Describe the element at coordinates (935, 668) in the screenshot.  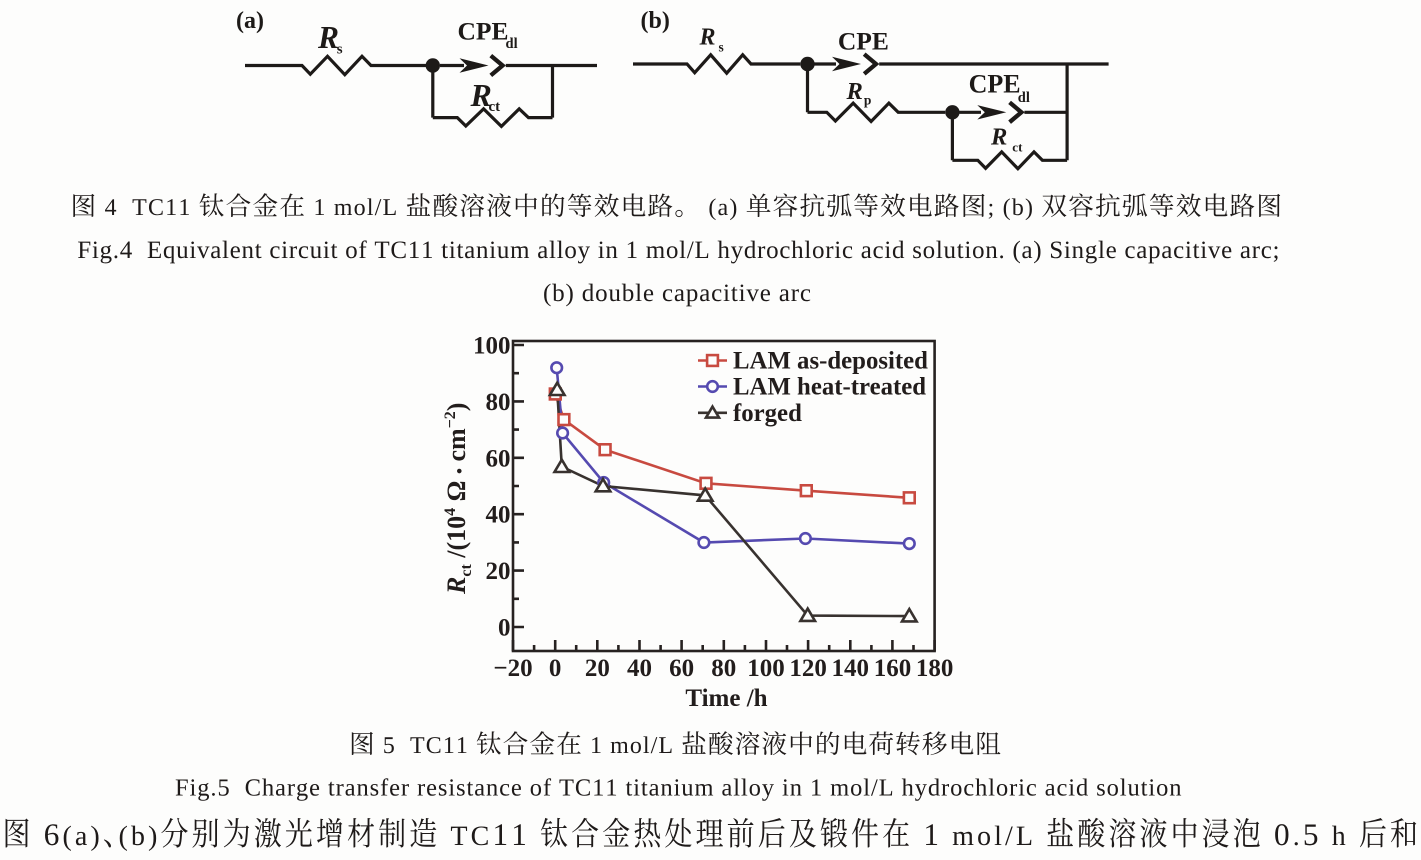
I see `svg-text: 180` at that location.